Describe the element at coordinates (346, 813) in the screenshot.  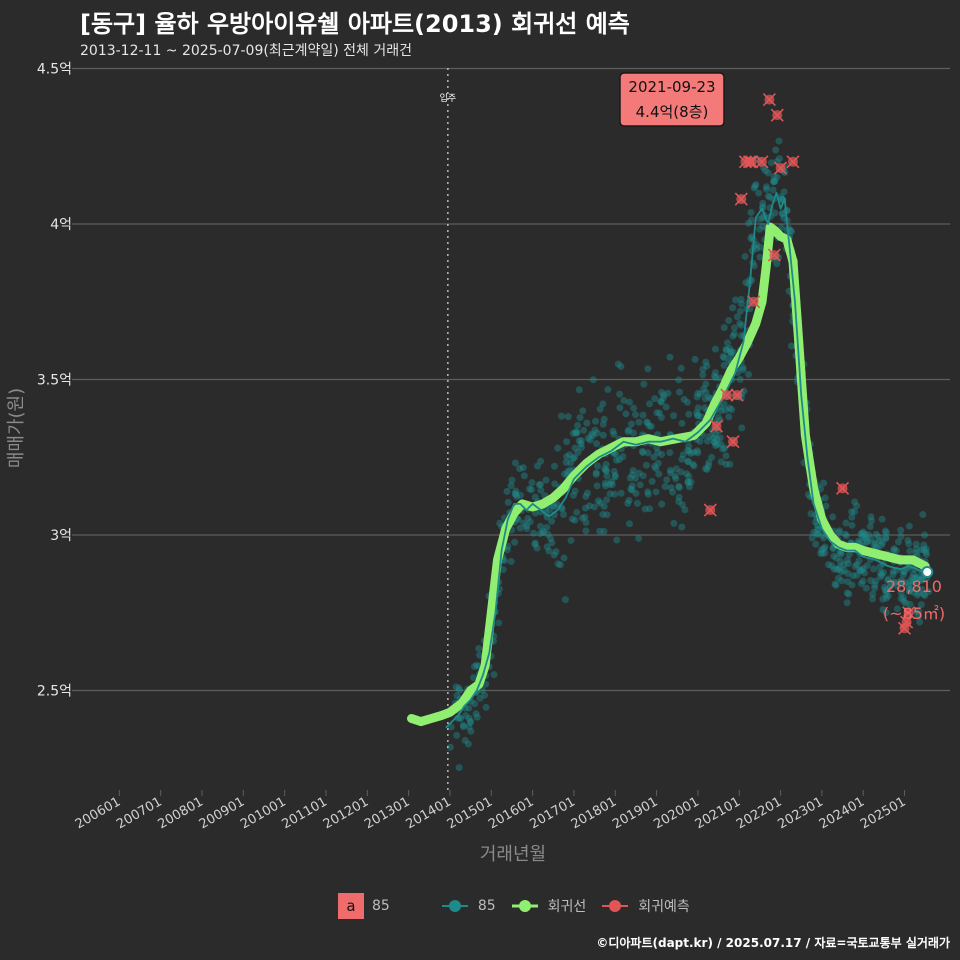
I see `x-tick-label: 201201` at that location.